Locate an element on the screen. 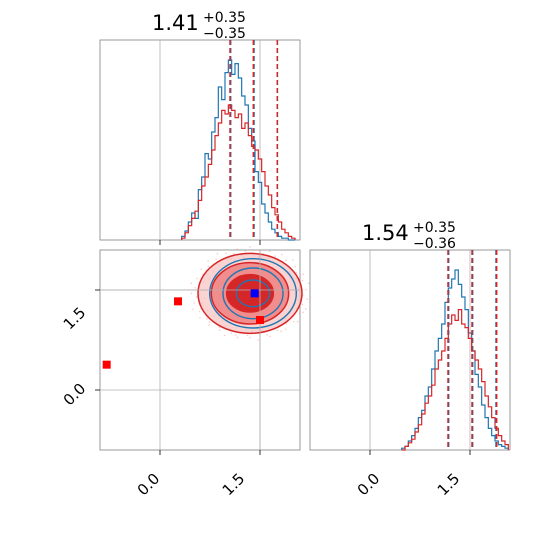 The height and width of the screenshot is (550, 550). contours is located at coordinates (206, 348).